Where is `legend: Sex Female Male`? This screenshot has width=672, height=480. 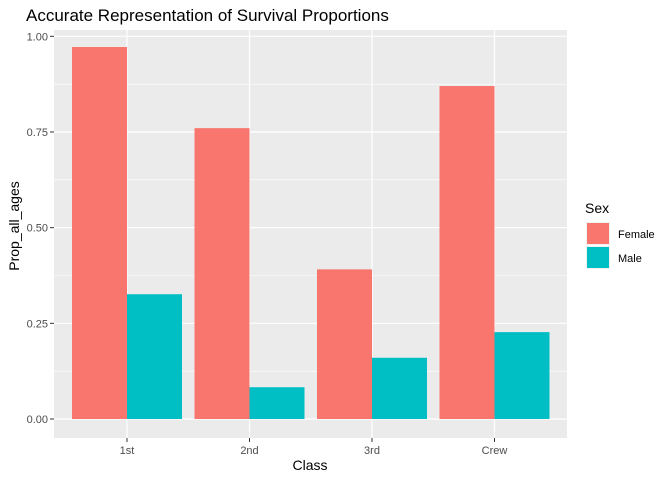 legend: Sex Female Male is located at coordinates (620, 234).